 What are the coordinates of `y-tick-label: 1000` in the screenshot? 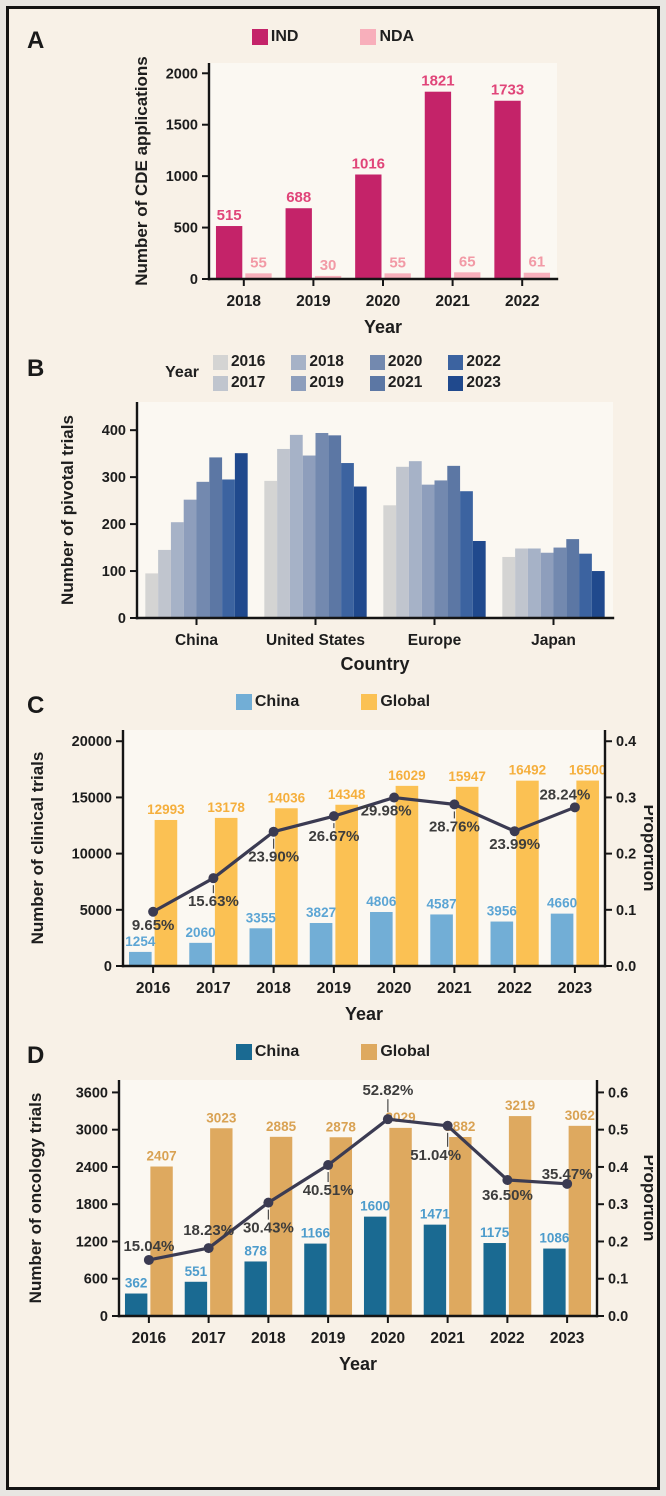 It's located at (182, 177).